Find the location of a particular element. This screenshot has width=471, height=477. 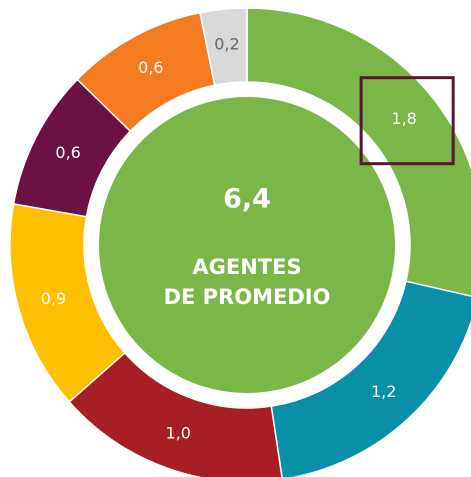

center-text: DE PROMEDIO is located at coordinates (247, 297).